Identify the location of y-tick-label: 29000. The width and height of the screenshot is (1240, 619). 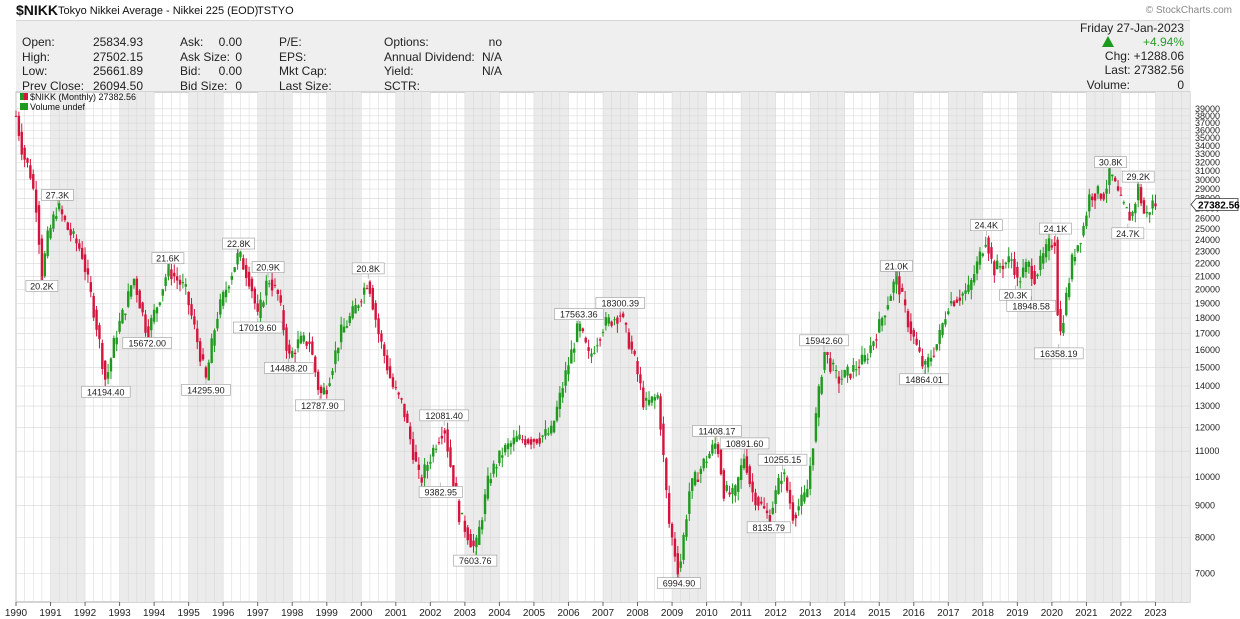
(1207, 189).